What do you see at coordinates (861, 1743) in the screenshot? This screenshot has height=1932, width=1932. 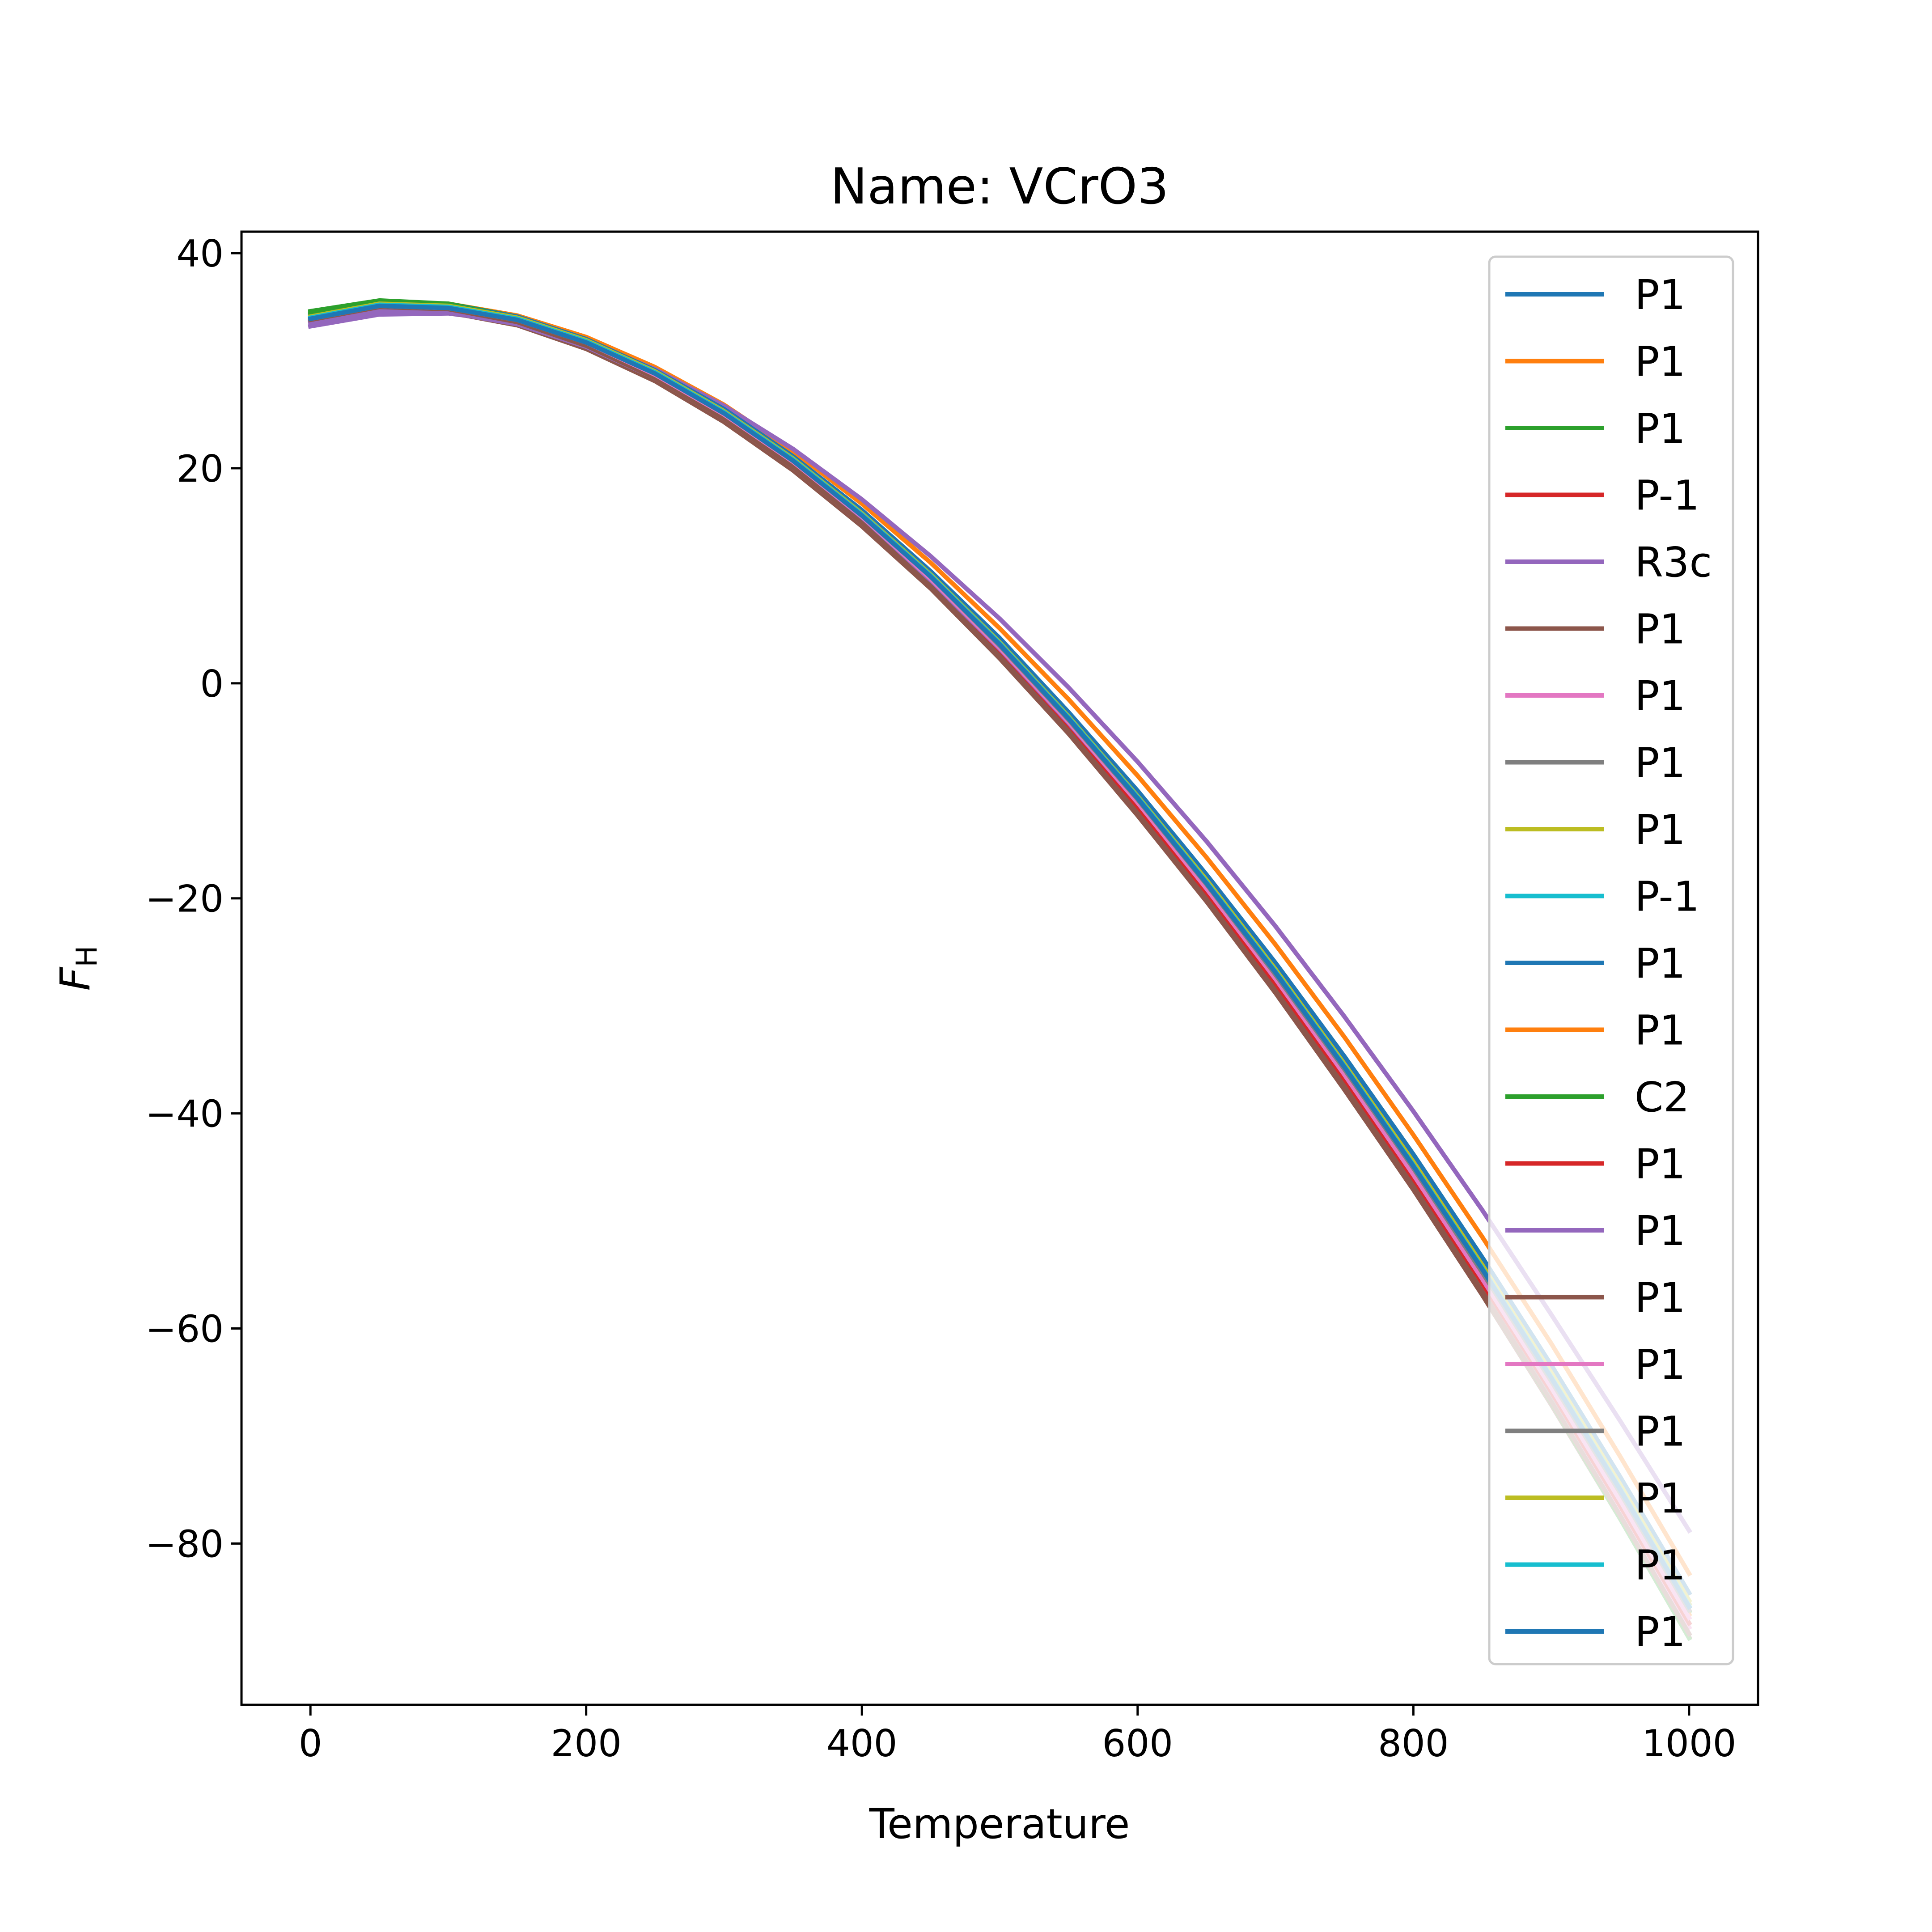 I see `x-tick-label: 400` at bounding box center [861, 1743].